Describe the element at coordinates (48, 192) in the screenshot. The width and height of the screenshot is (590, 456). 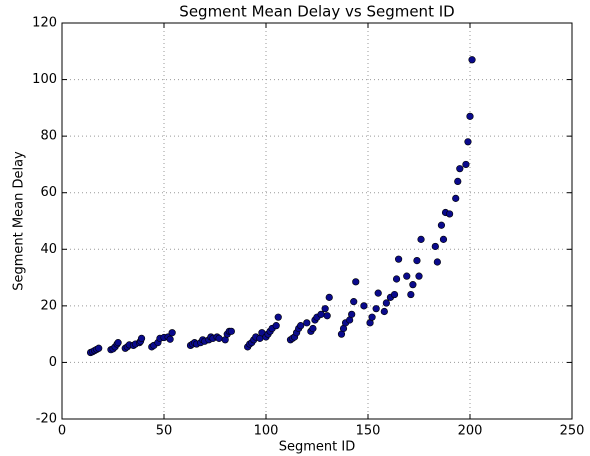
I see `y-tick-label: 60` at that location.